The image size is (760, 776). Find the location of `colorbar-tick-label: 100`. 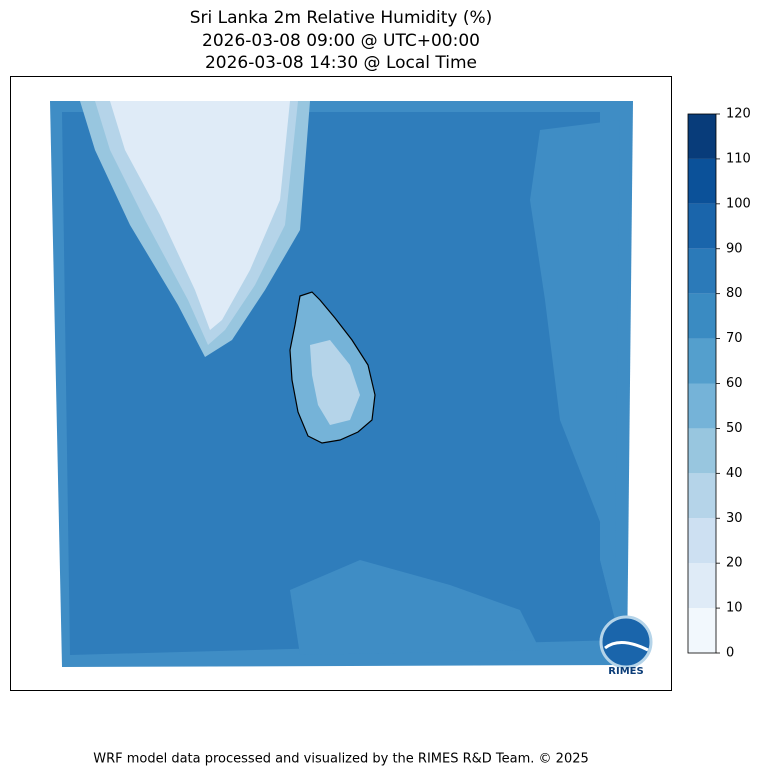

colorbar-tick-label: 100 is located at coordinates (738, 203).